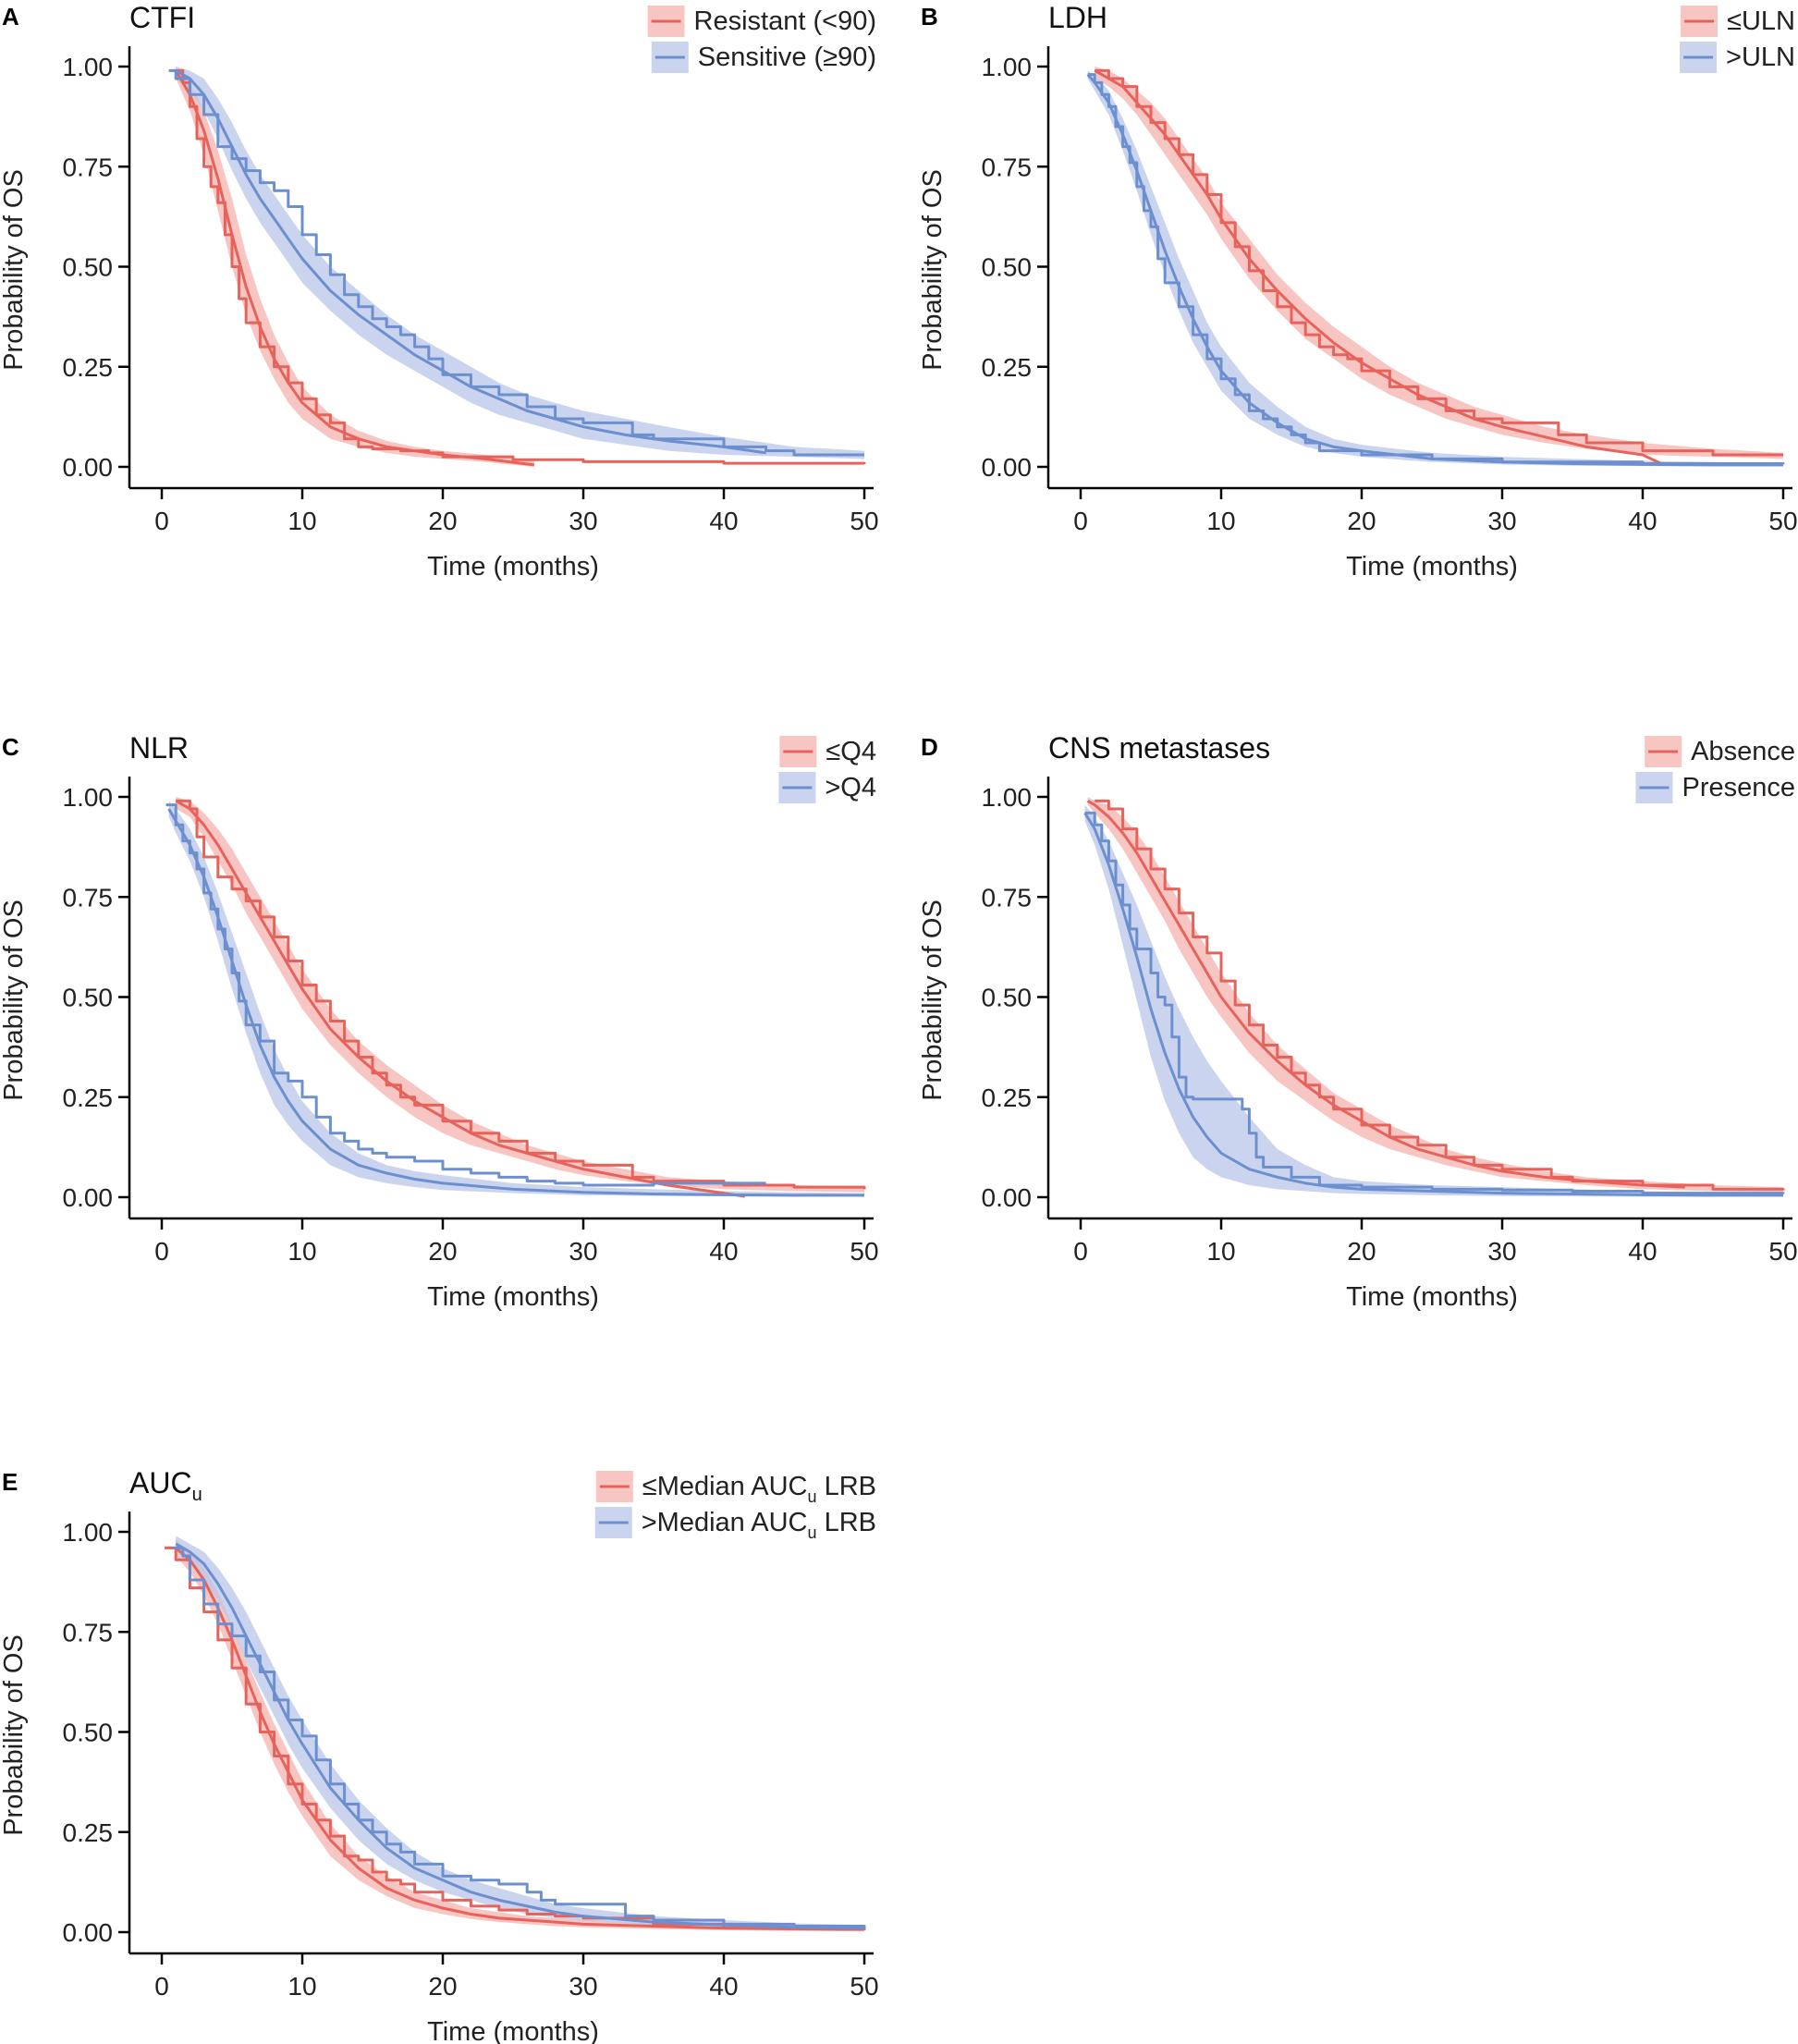 The width and height of the screenshot is (1798, 2044). Describe the element at coordinates (10, 17) in the screenshot. I see `panel-letter: A` at that location.